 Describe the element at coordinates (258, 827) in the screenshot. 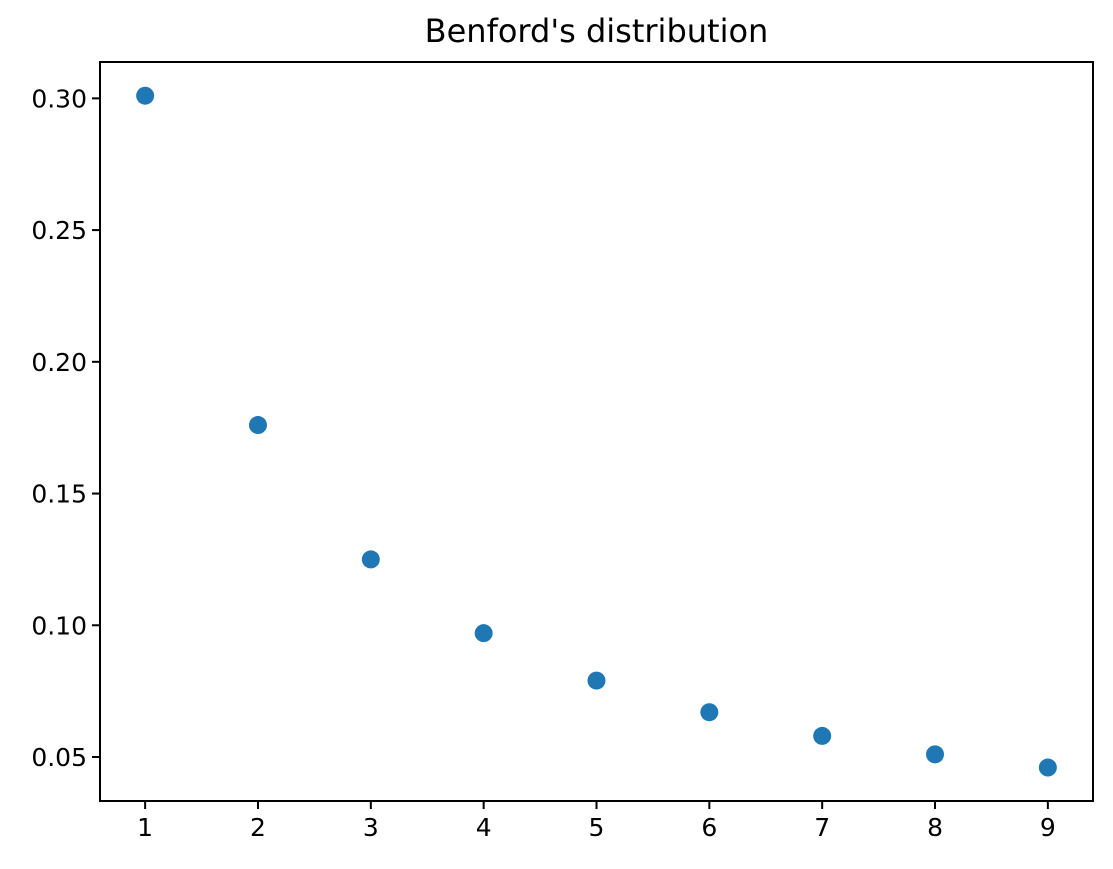

I see `x-tick-label: 2` at that location.